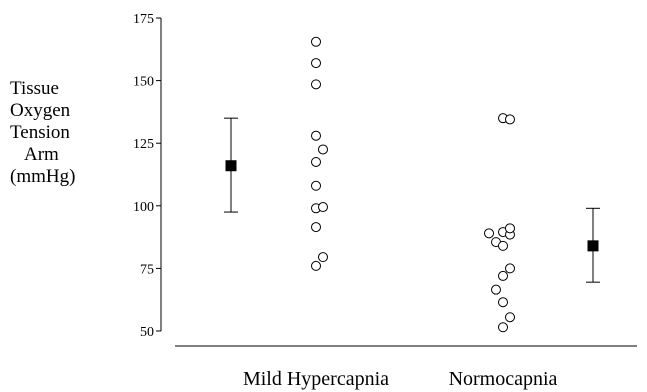 This screenshot has height=392, width=647. I want to click on y-tick-label: 175, so click(143, 19).